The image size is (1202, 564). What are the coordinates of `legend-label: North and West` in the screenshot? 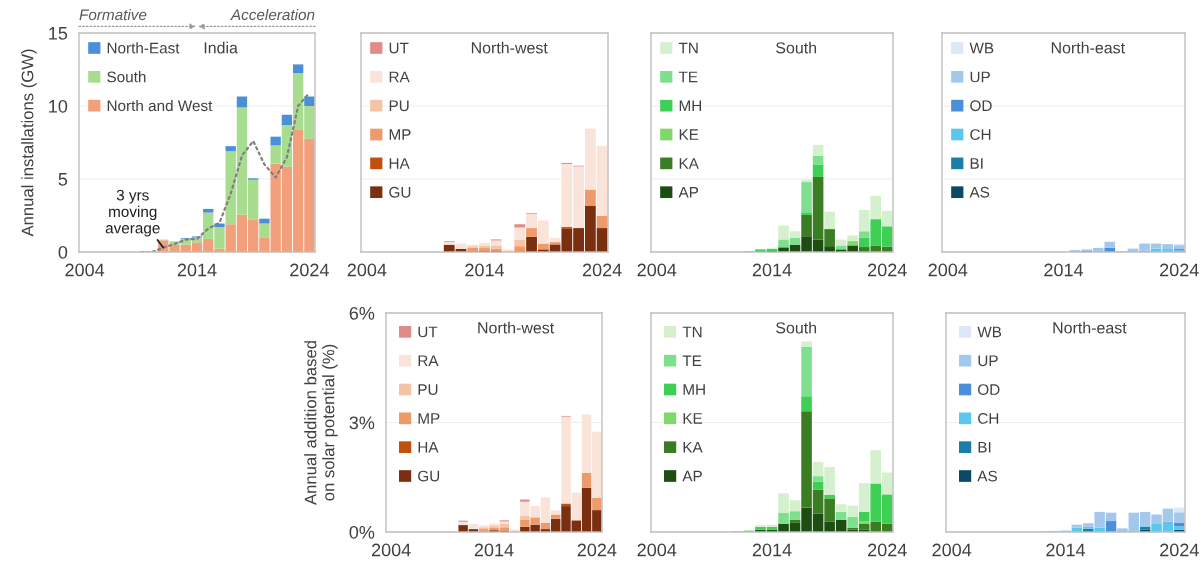 It's located at (160, 105).